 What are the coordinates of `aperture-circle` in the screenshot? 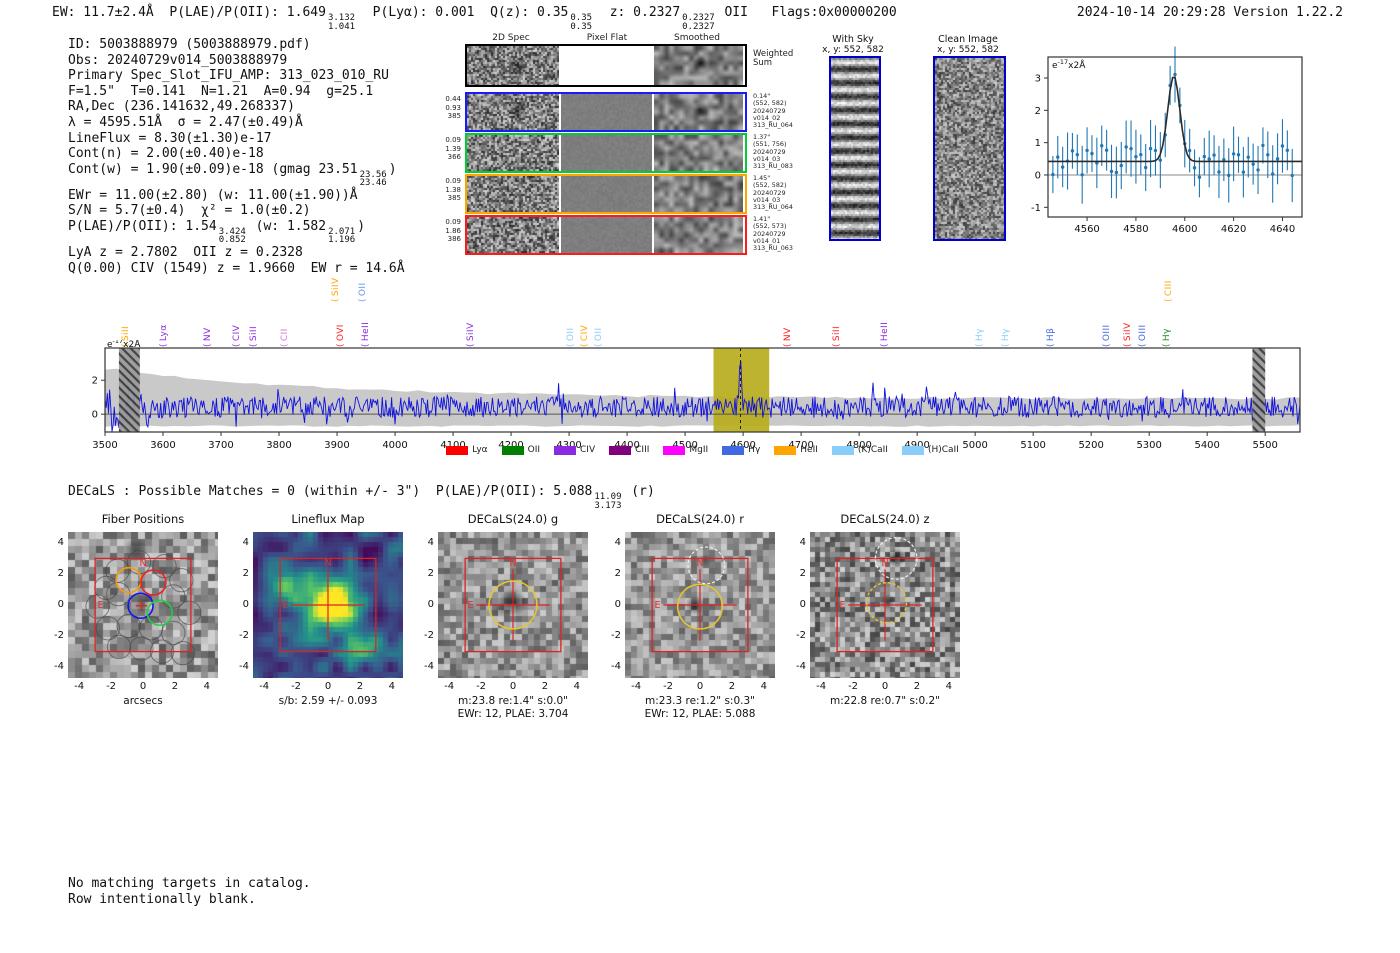 It's located at (513, 605).